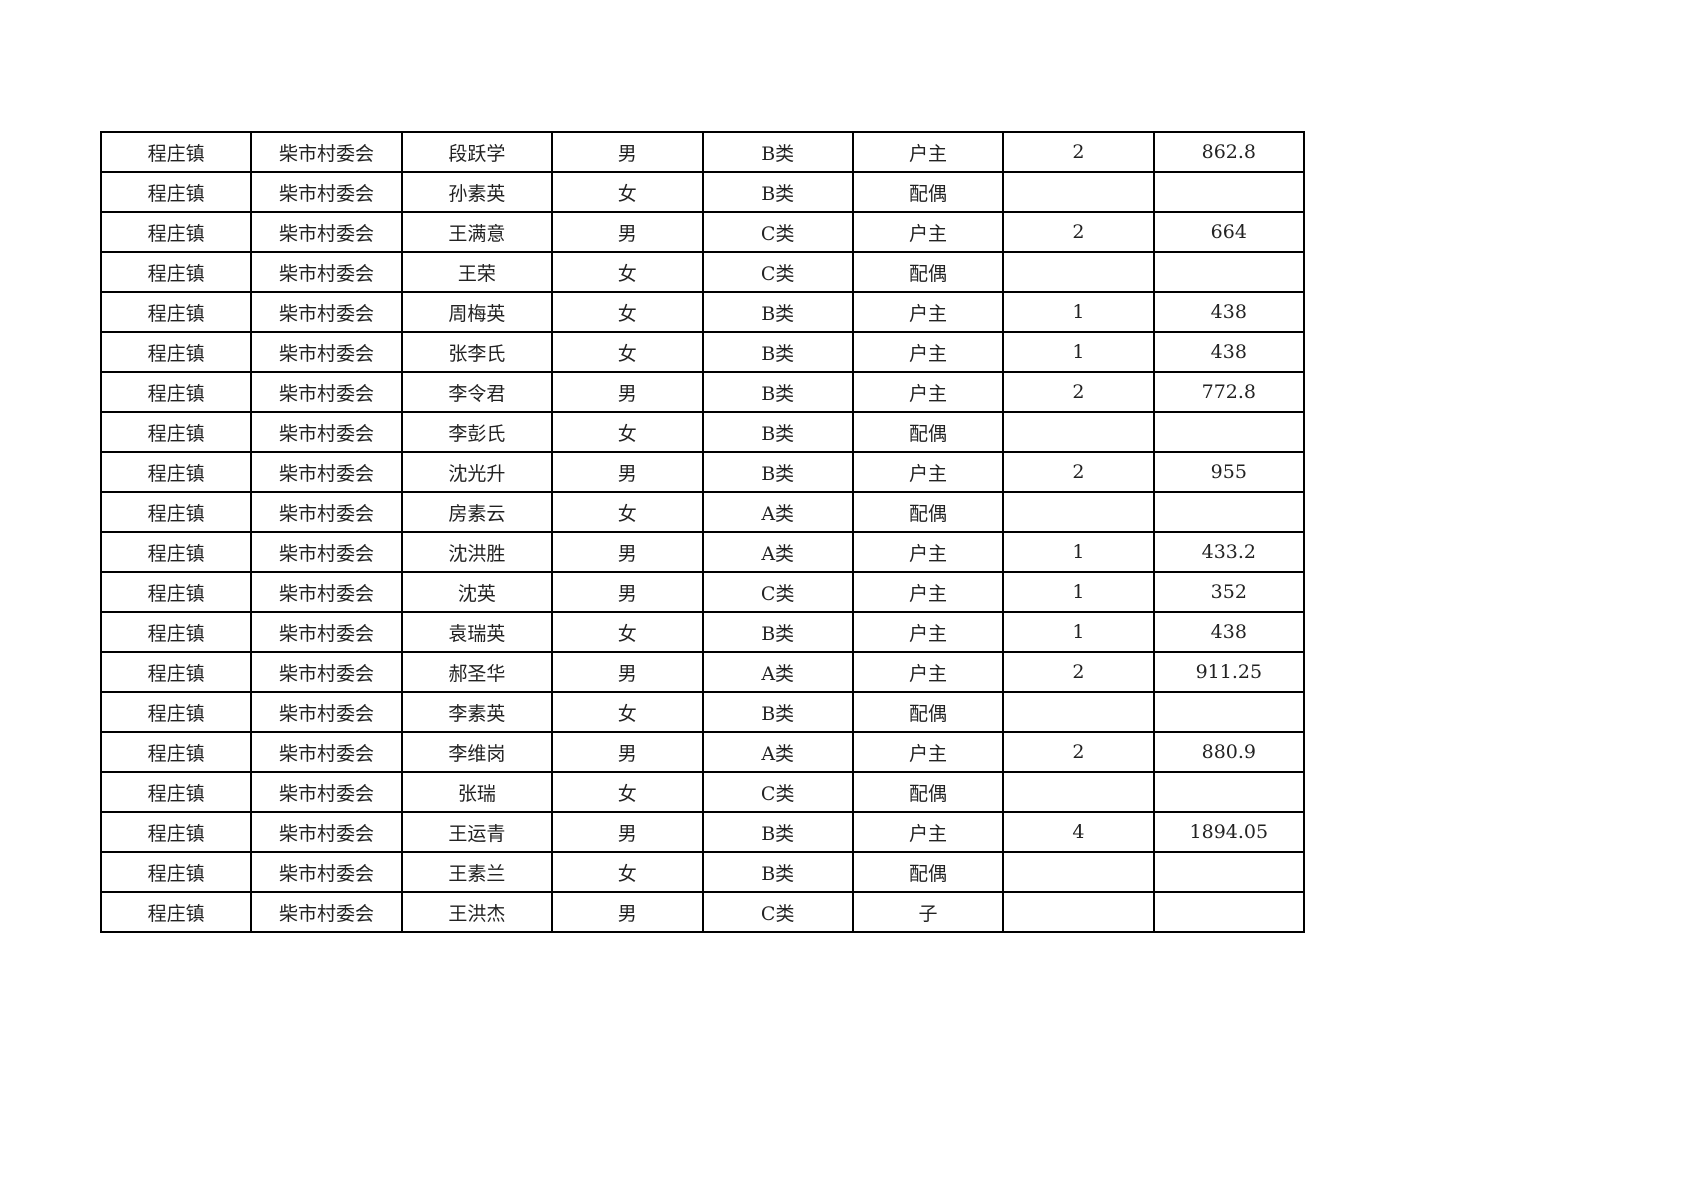 The image size is (1683, 1190). I want to click on table-row: 程庄镇 柴市村委会 李彭氏女 B类 配偶, so click(702, 432).